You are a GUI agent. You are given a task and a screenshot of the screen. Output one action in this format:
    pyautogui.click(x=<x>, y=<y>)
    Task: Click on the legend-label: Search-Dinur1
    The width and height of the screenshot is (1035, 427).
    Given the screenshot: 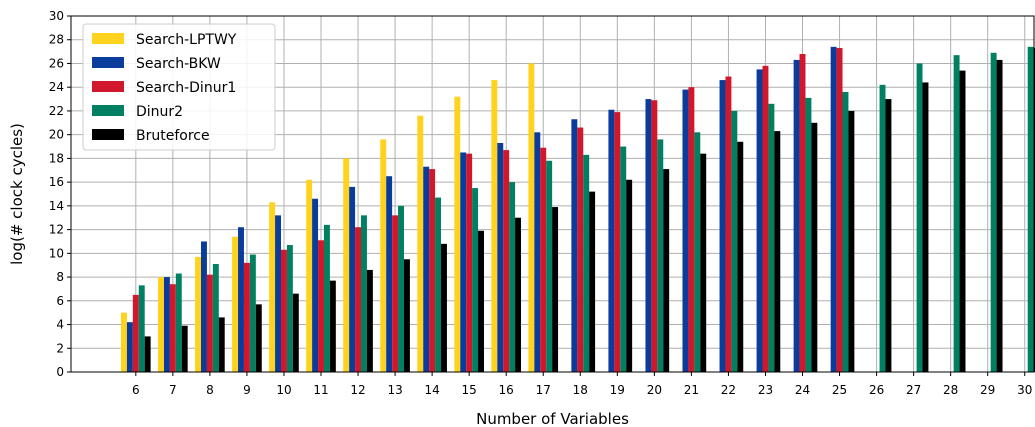 What is the action you would take?
    pyautogui.click(x=186, y=88)
    